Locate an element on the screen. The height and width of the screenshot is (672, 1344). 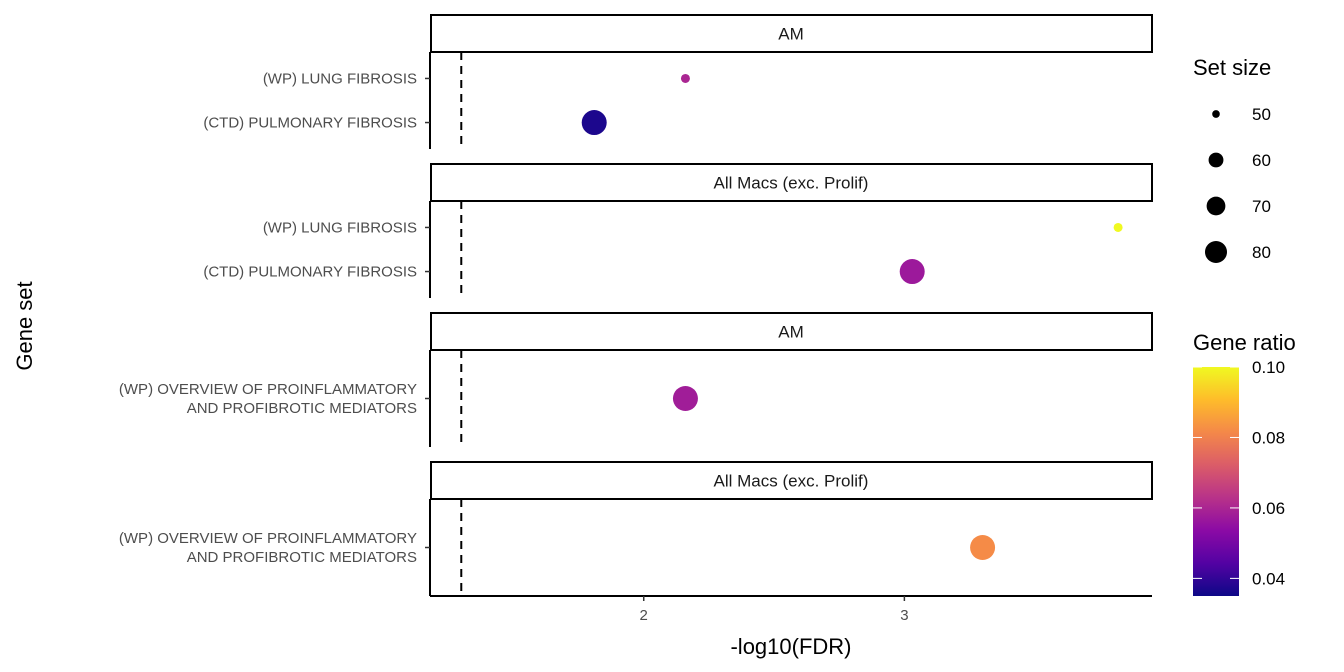
size-legend-label: 80 is located at coordinates (1261, 252).